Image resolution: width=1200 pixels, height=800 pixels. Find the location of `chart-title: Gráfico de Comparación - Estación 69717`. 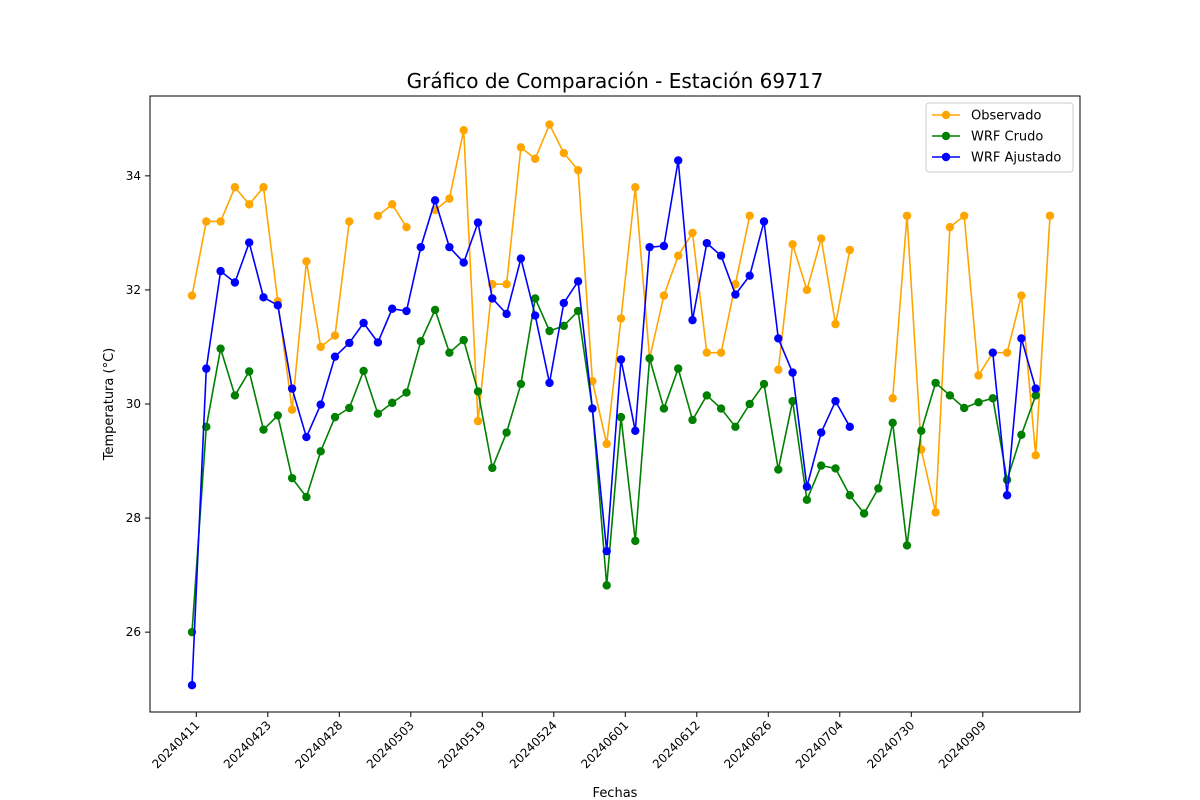

chart-title: Gráfico de Comparación - Estación 69717 is located at coordinates (615, 81).